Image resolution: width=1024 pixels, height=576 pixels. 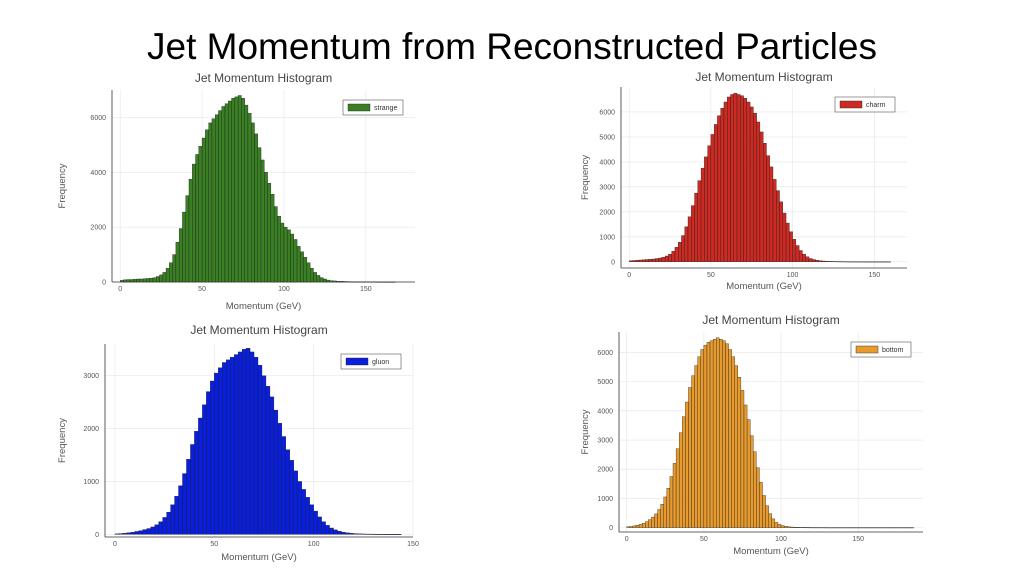 What do you see at coordinates (874, 275) in the screenshot?
I see `x-tick-label: 150` at bounding box center [874, 275].